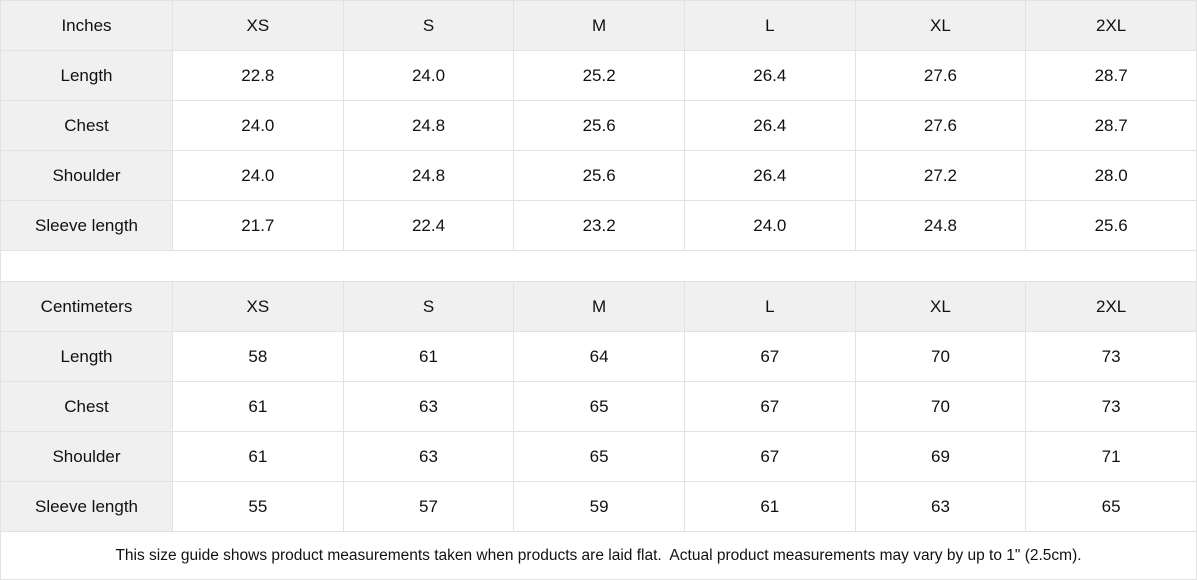 The height and width of the screenshot is (580, 1197). Describe the element at coordinates (940, 456) in the screenshot. I see `measurement-value-cell: 69` at that location.